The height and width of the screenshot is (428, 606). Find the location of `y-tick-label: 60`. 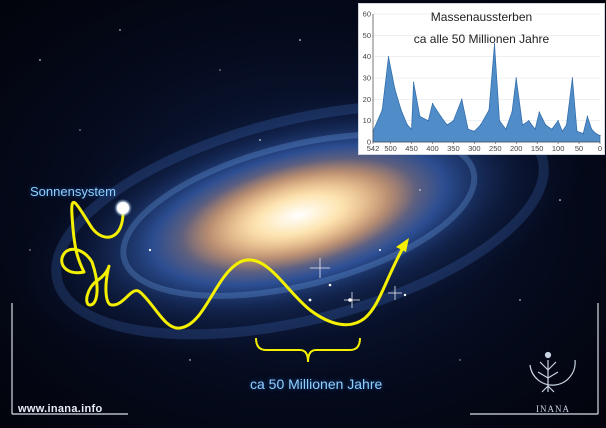

y-tick-label: 60 is located at coordinates (367, 14).